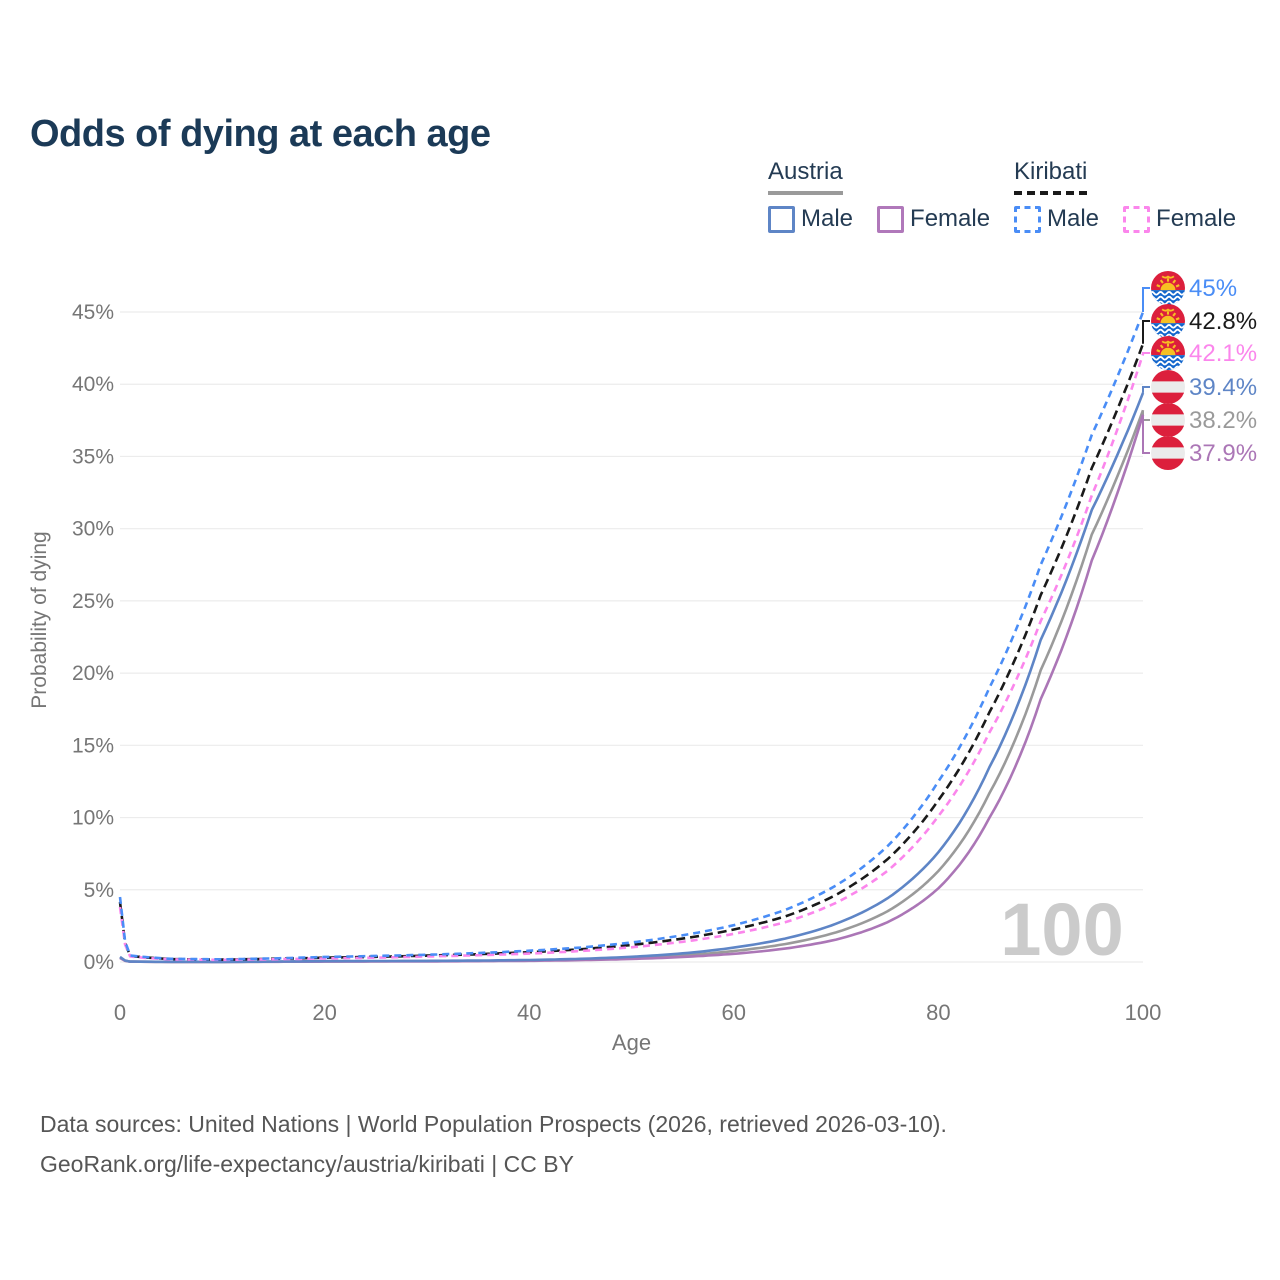 The width and height of the screenshot is (1280, 1280). What do you see at coordinates (805, 176) in the screenshot?
I see `legend-country-austria: Austria` at bounding box center [805, 176].